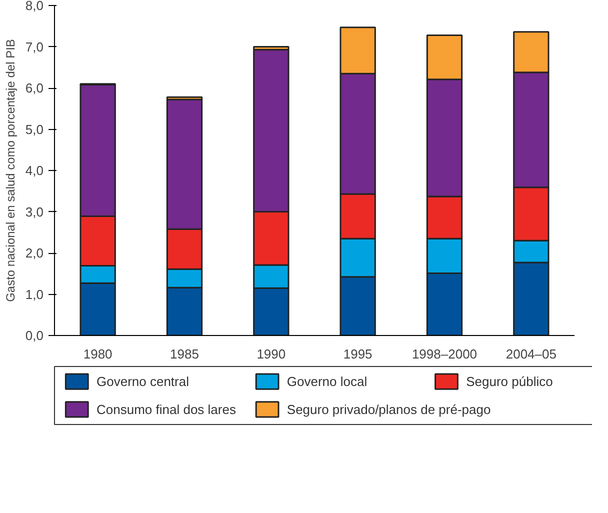 Image resolution: width=608 pixels, height=513 pixels. I want to click on legend-label: Seguro público, so click(509, 382).